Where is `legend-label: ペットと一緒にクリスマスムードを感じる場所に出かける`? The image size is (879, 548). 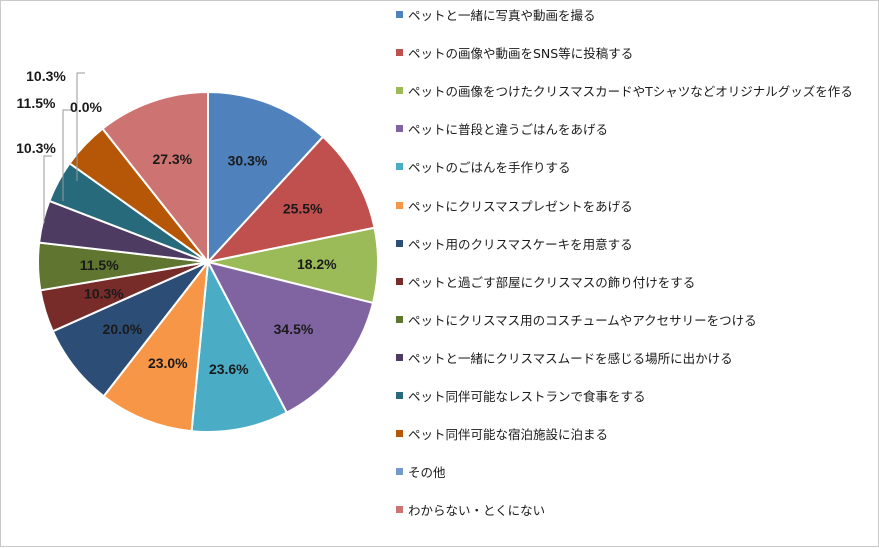
legend-label: ペットと一緒にクリスマスムードを感じる場所に出かける is located at coordinates (570, 358).